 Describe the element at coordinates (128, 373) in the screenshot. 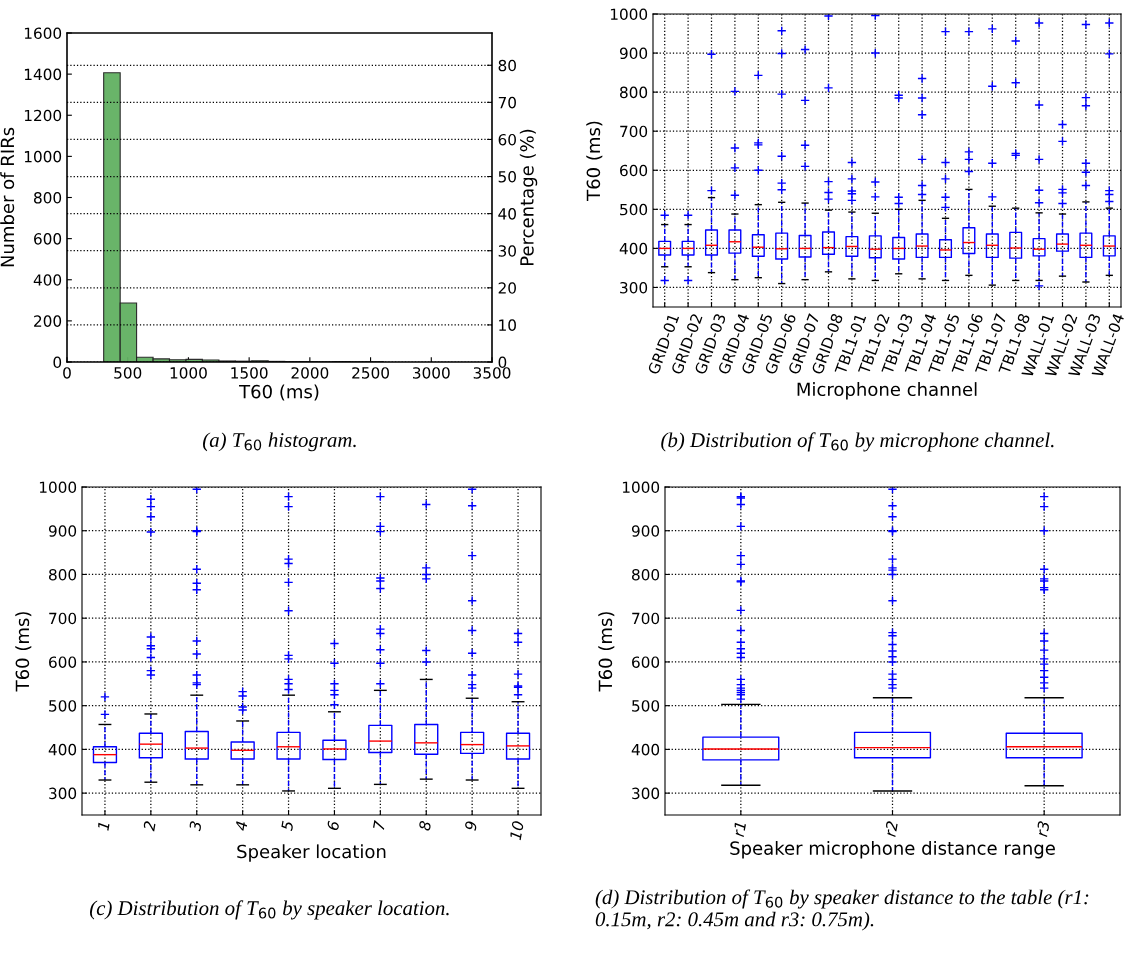

I see `x-tick-label: 500` at that location.